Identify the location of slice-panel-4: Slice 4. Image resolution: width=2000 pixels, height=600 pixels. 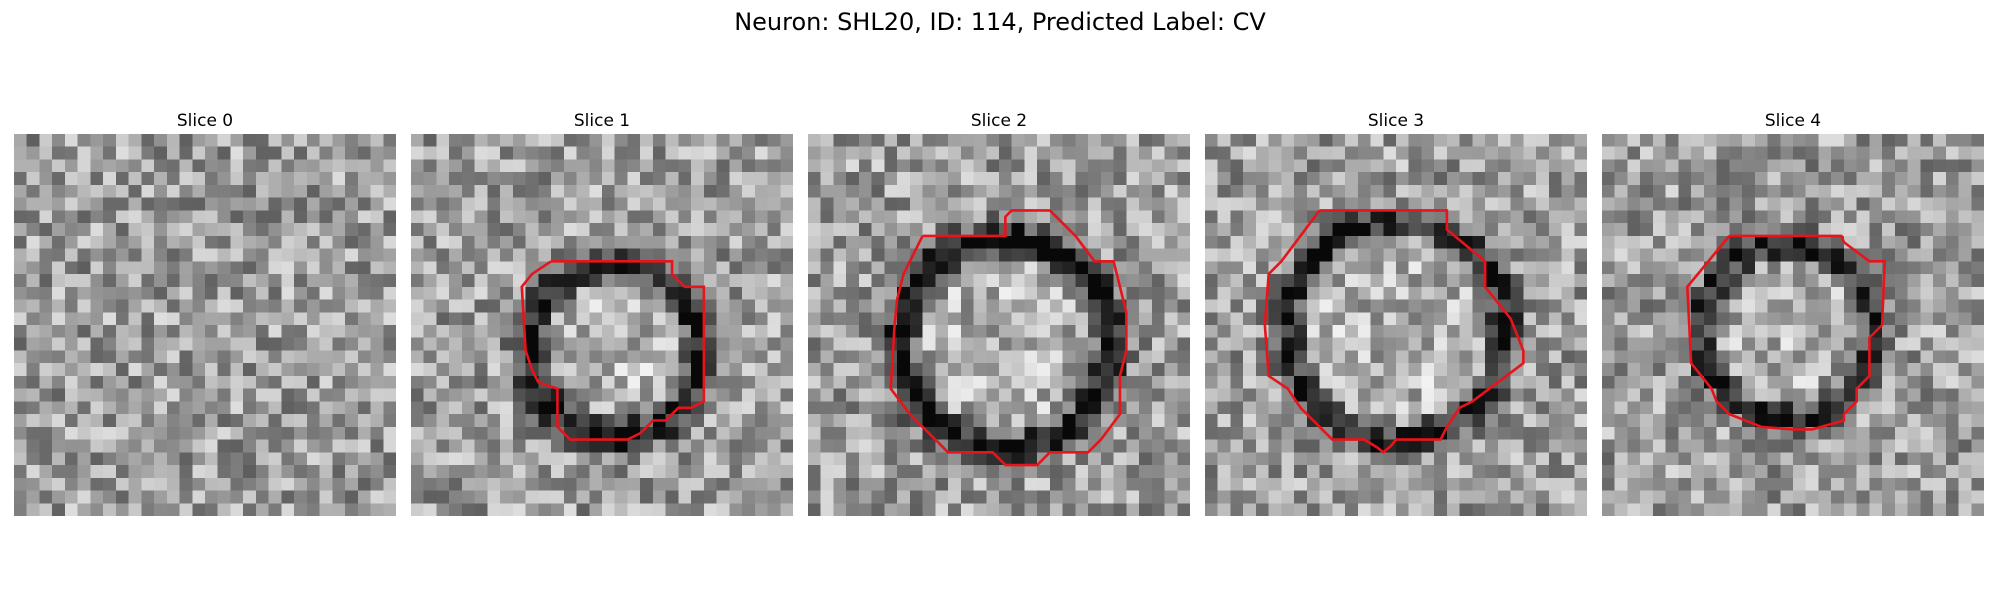
(1793, 312).